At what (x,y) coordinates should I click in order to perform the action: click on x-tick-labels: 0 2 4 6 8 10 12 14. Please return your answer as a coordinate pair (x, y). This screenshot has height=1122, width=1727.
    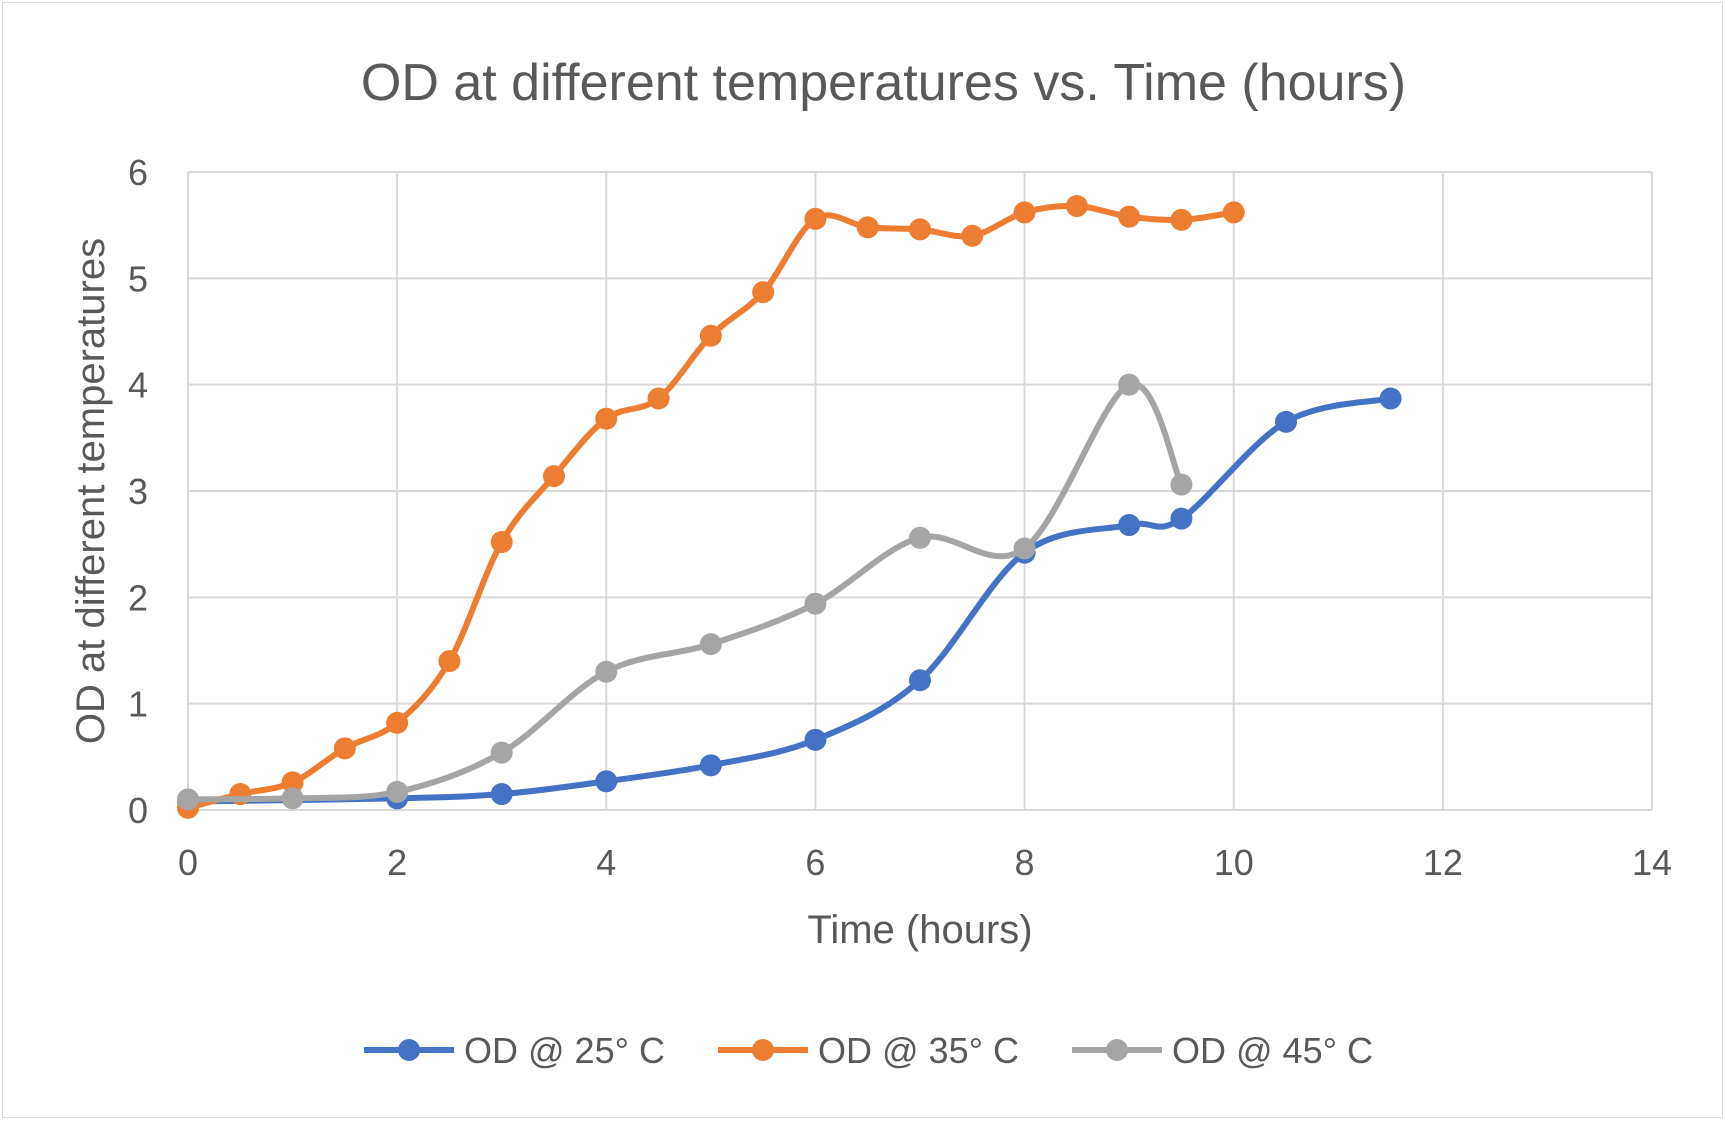
    Looking at the image, I should click on (925, 862).